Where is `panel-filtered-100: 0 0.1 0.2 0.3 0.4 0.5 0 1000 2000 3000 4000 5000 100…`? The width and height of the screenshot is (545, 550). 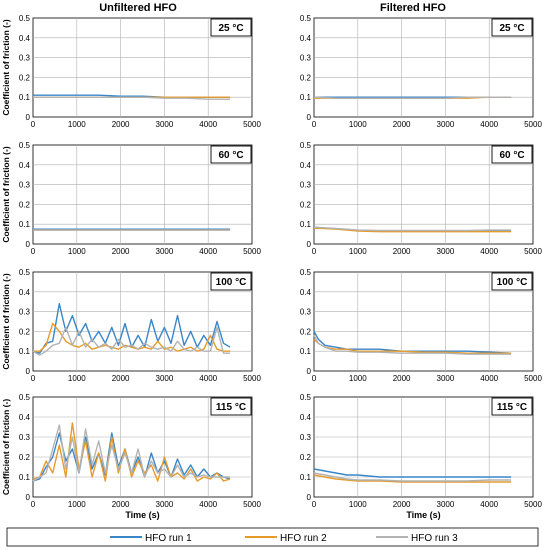
panel-filtered-100: 0 0.1 0.2 0.3 0.4 0.5 0 1000 2000 3000 4000 5000 100… is located at coordinates (421, 325).